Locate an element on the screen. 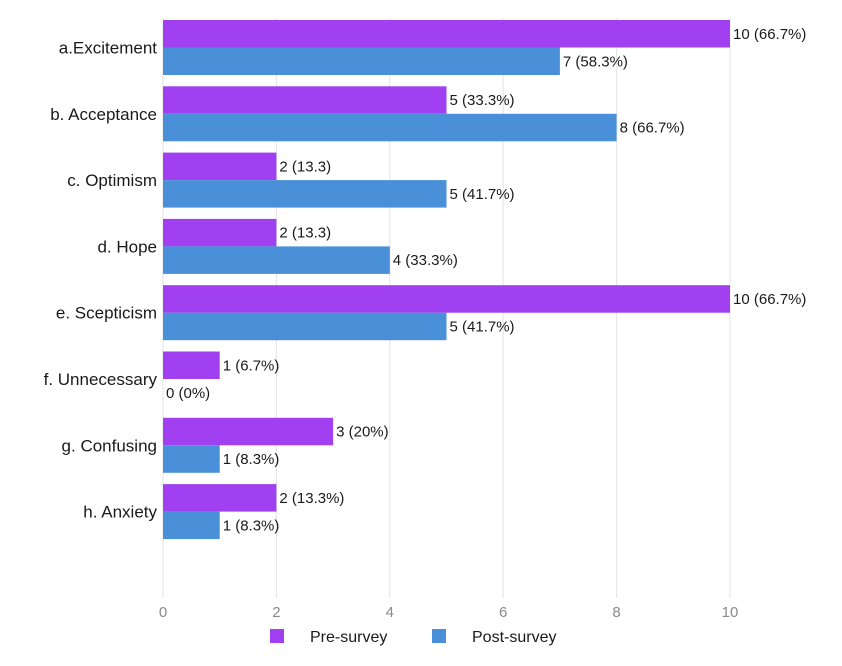 The width and height of the screenshot is (842, 666). bar-pre-survey-h-anxiety is located at coordinates (220, 498).